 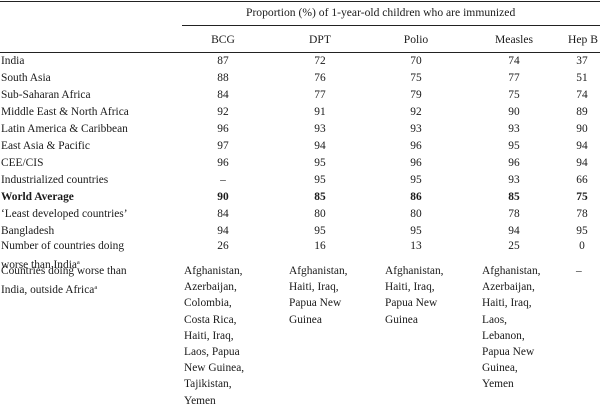 I want to click on worse-list-line: Laos, Papua, so click(x=212, y=352).